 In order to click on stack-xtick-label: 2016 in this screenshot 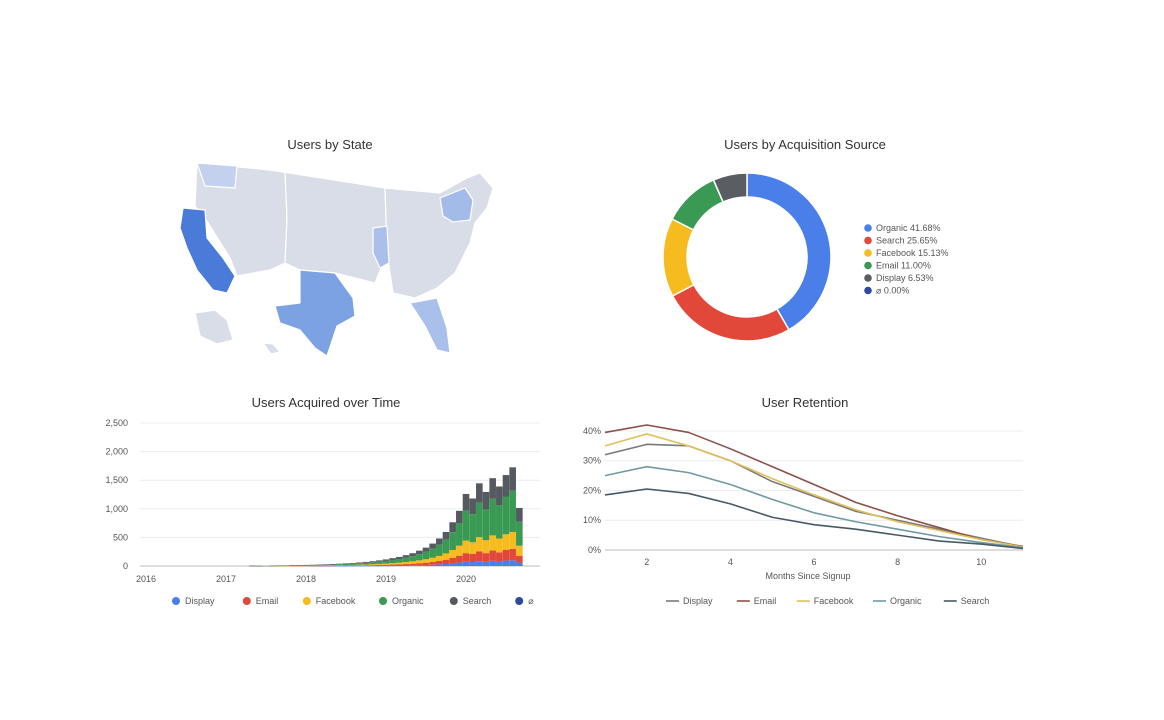, I will do `click(146, 579)`.